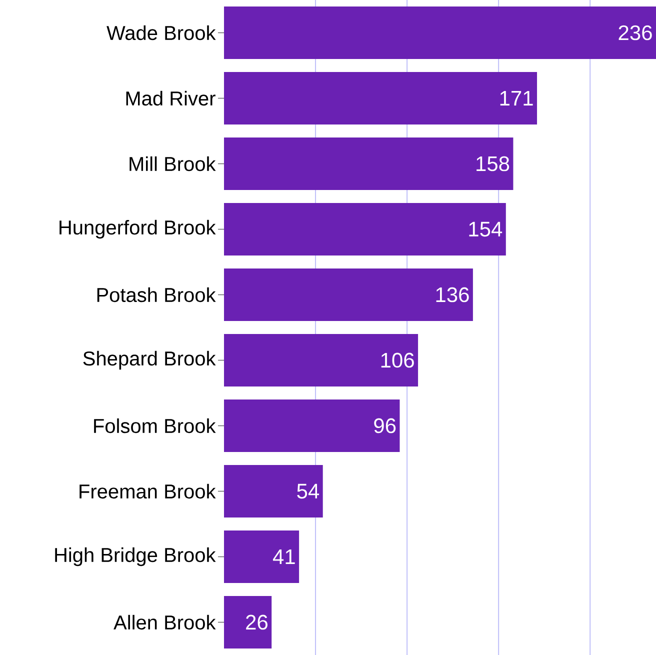 The image size is (656, 655). Describe the element at coordinates (165, 622) in the screenshot. I see `y-tick-label: Allen Brook` at that location.